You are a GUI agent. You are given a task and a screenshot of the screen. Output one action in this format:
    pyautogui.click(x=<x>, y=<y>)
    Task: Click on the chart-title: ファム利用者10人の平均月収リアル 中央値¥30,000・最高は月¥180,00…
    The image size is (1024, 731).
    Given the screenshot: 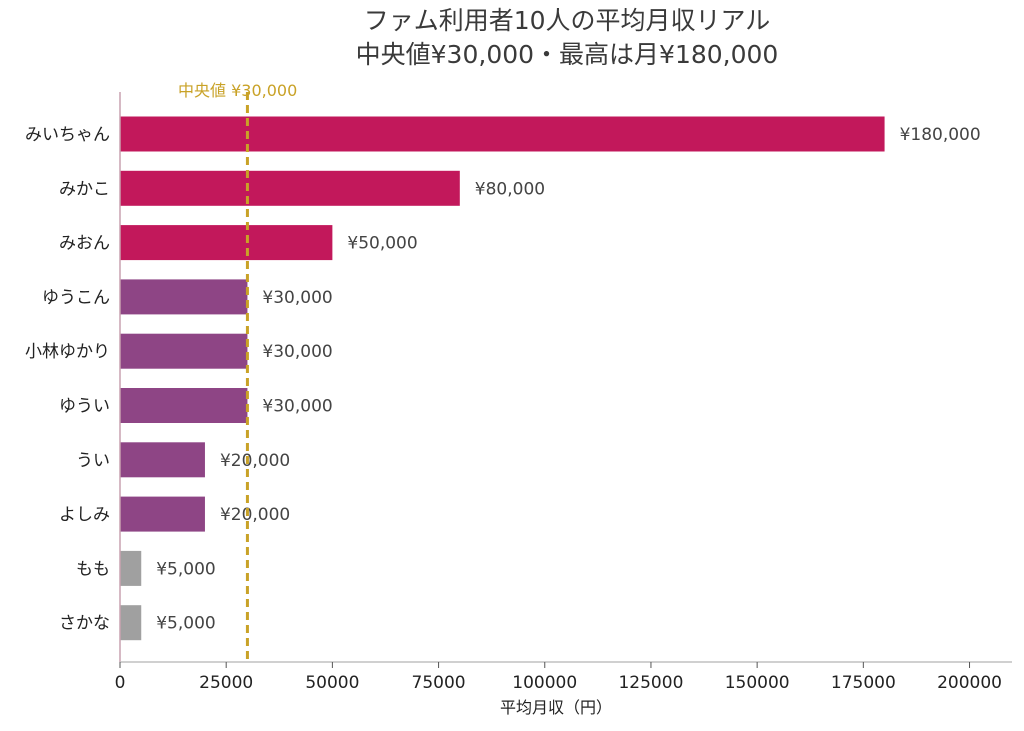 What is the action you would take?
    pyautogui.click(x=512, y=38)
    